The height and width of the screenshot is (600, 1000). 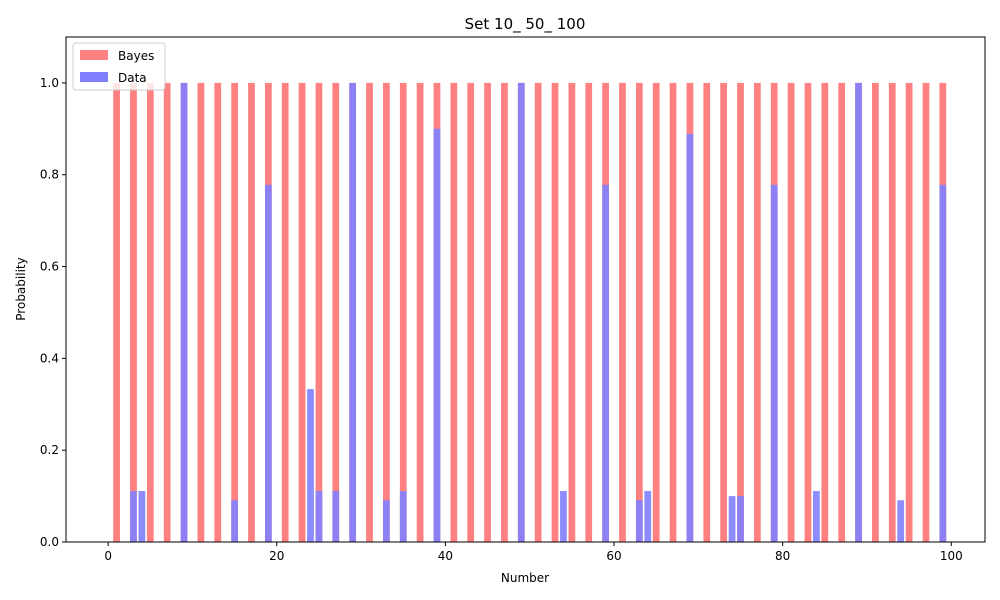 What do you see at coordinates (119, 66) in the screenshot?
I see `legend: Bayes Data` at bounding box center [119, 66].